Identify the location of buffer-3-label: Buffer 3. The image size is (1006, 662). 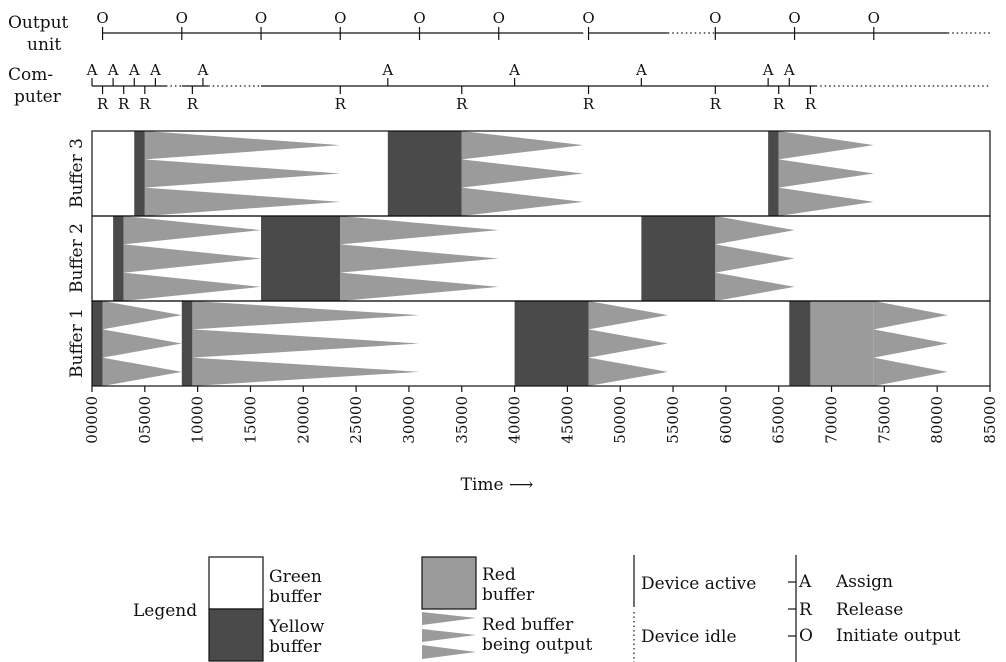
(77, 173).